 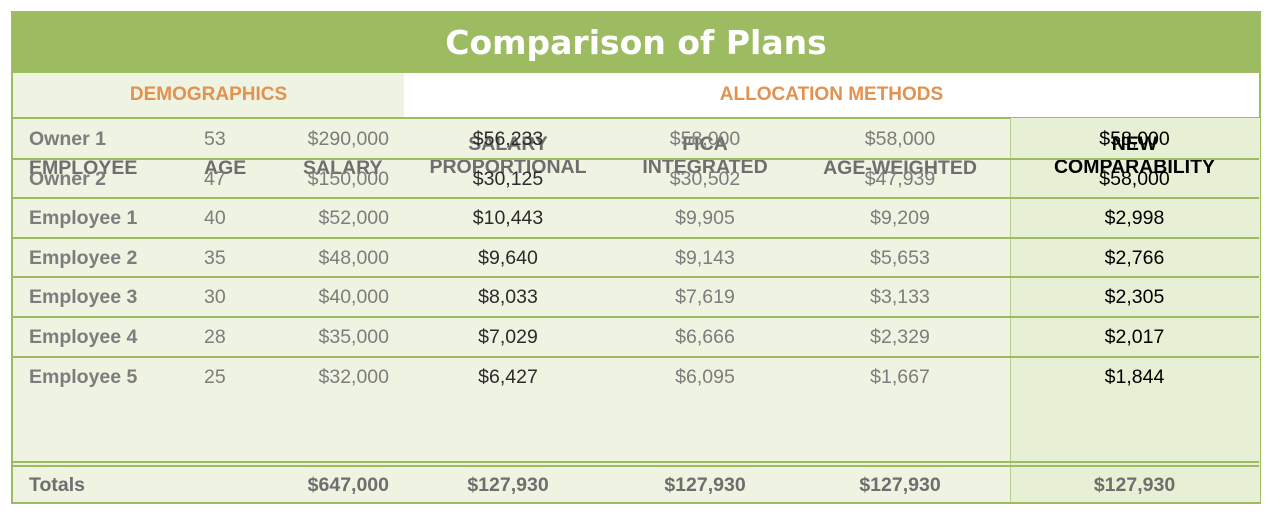 I want to click on header-new-comparability-line2: COMPARABILITY, so click(x=1134, y=167).